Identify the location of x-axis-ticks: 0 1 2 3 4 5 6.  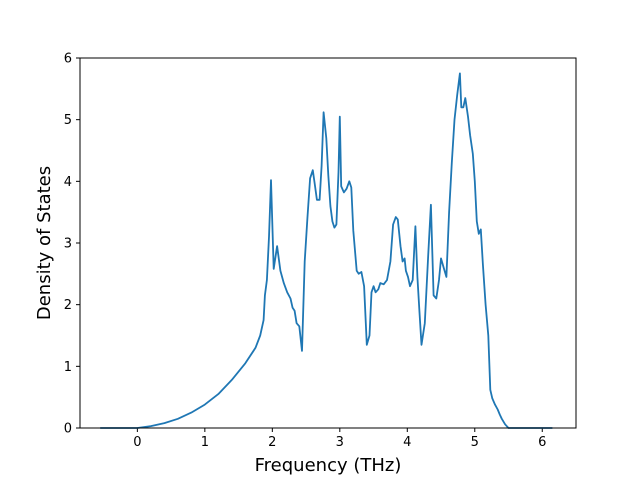
(339, 439).